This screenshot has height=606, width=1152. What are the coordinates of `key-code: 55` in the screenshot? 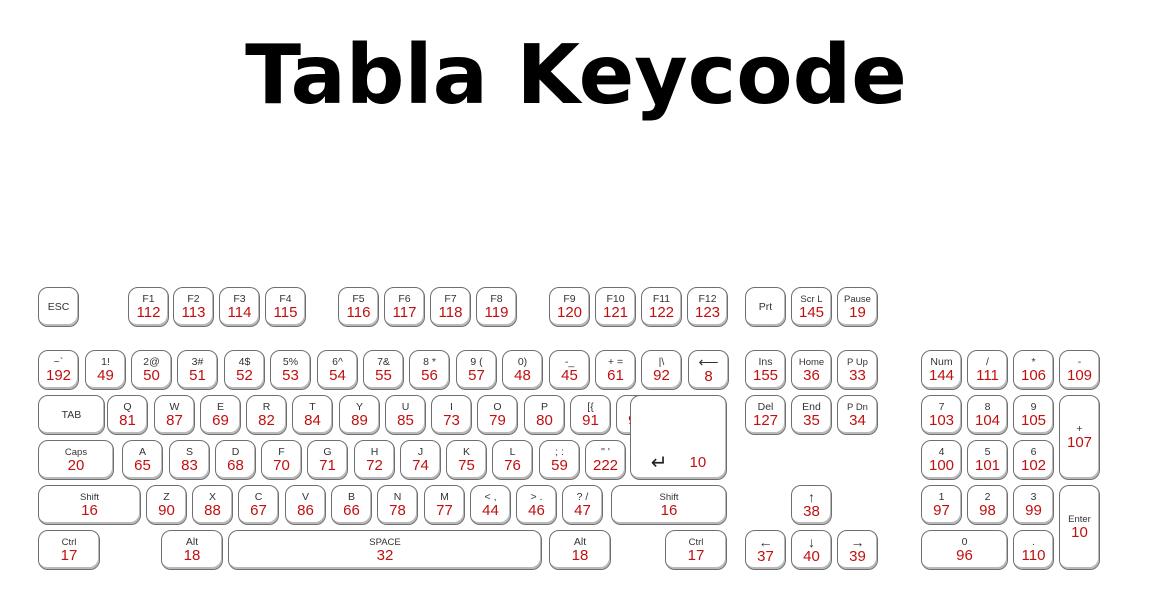 It's located at (383, 375).